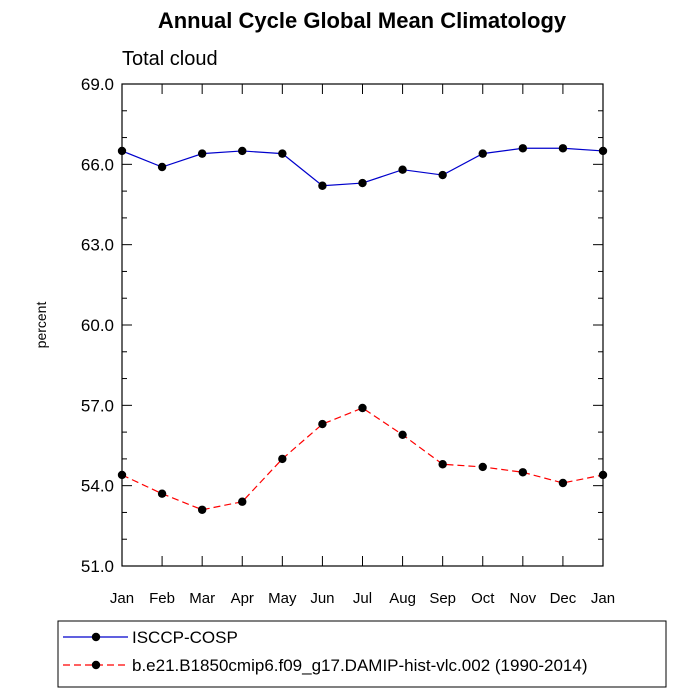  What do you see at coordinates (242, 598) in the screenshot?
I see `x-tick-label: Apr` at bounding box center [242, 598].